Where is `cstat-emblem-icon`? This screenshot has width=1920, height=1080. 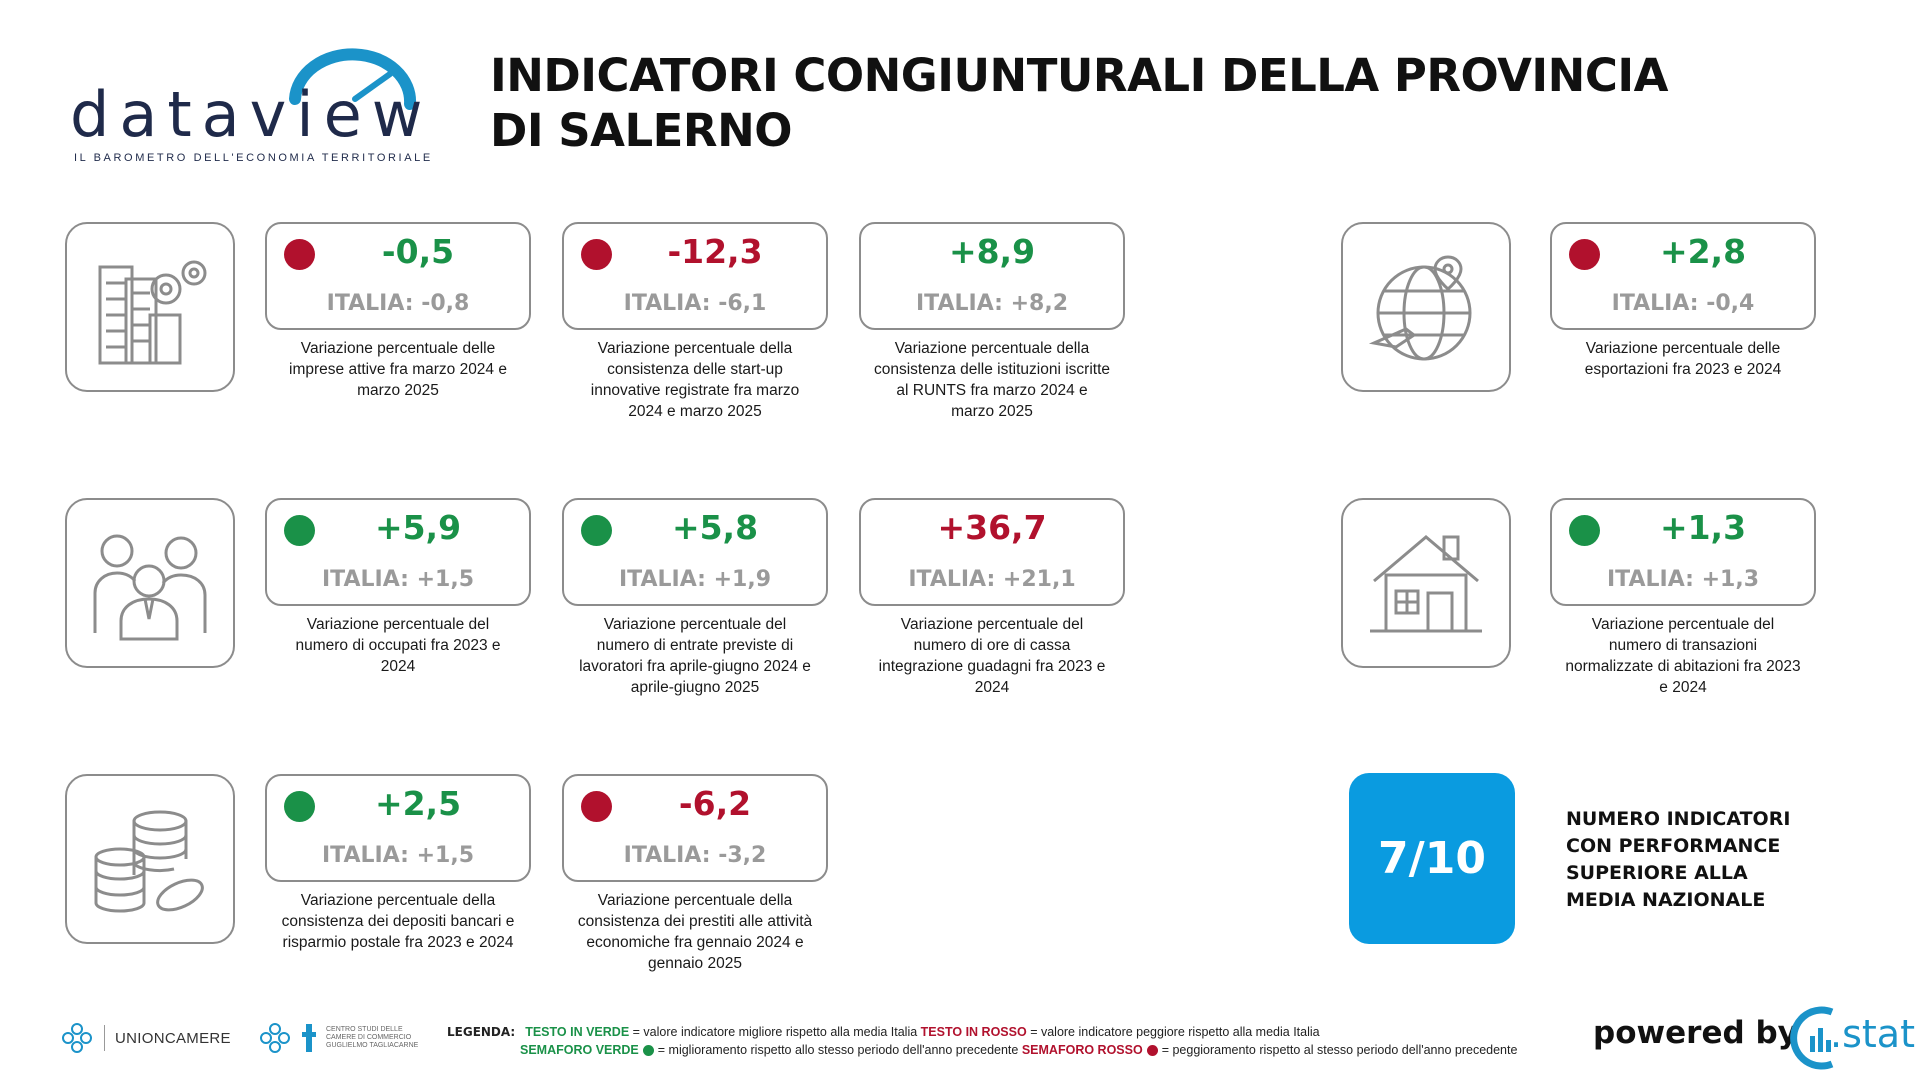
cstat-emblem-icon is located at coordinates (1812, 1038).